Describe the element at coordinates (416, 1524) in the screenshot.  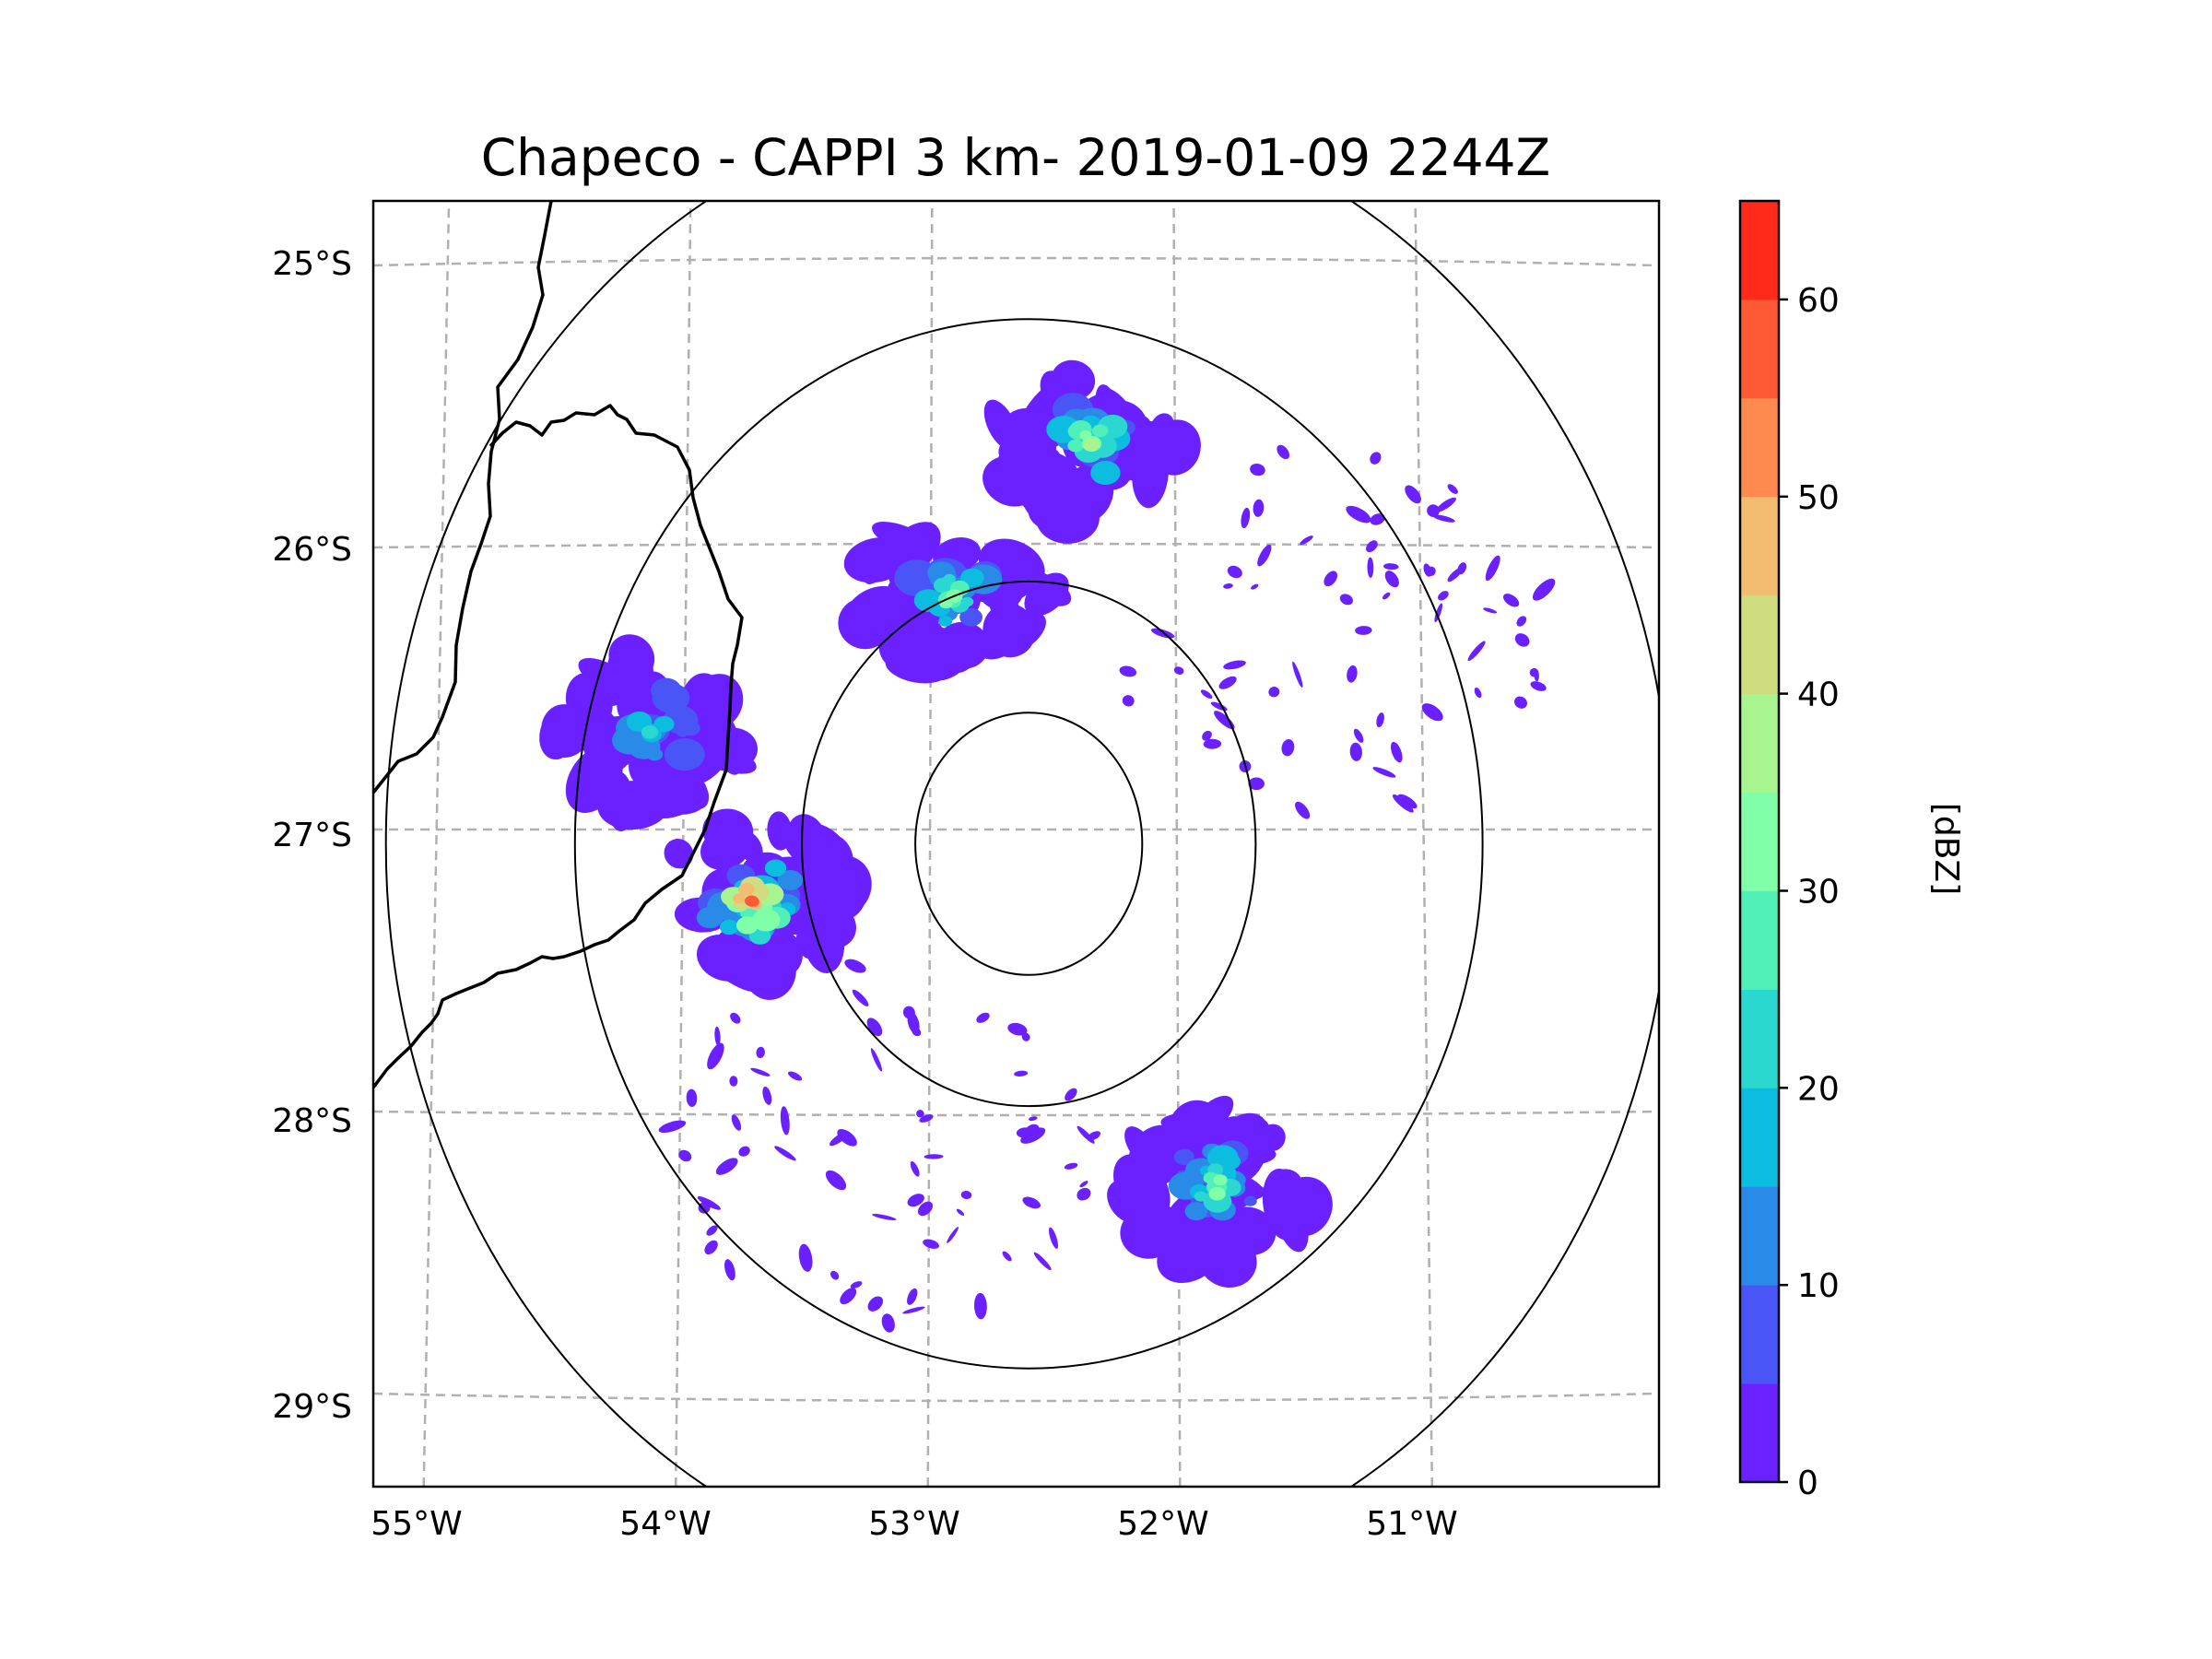
I see `x-tick-label: 55°W` at that location.